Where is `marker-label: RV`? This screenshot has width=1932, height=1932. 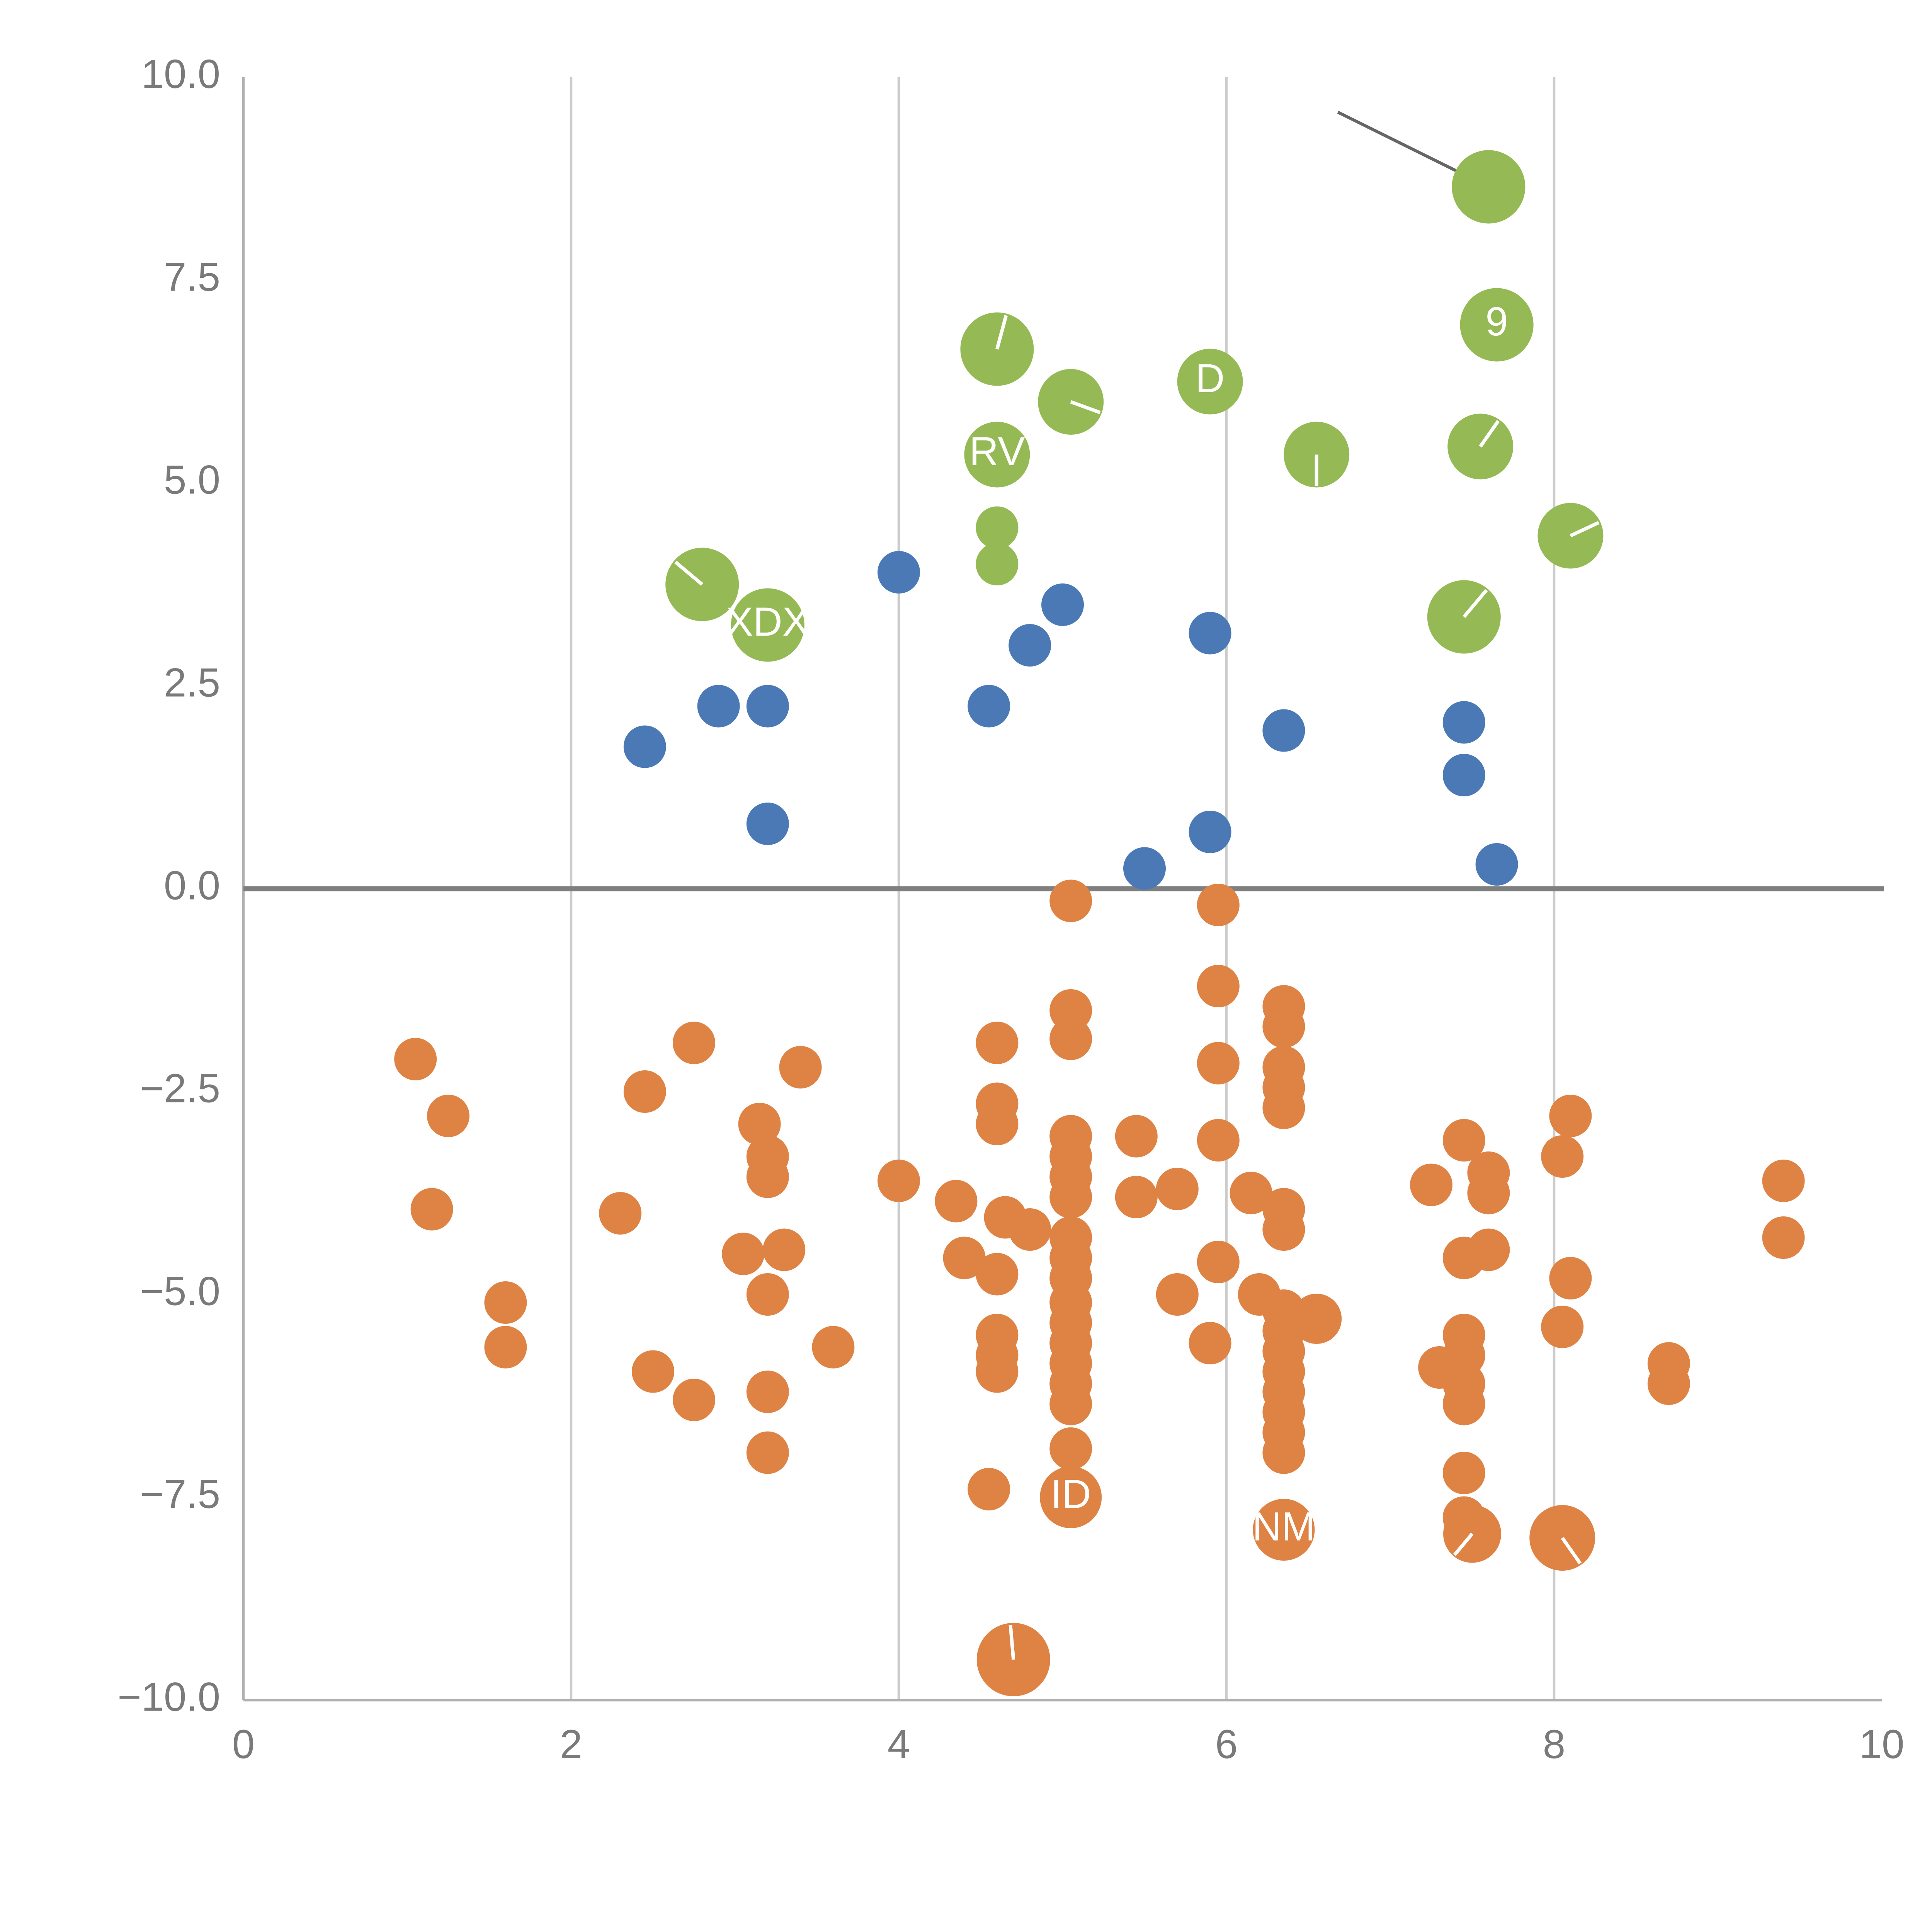 marker-label: RV is located at coordinates (997, 452).